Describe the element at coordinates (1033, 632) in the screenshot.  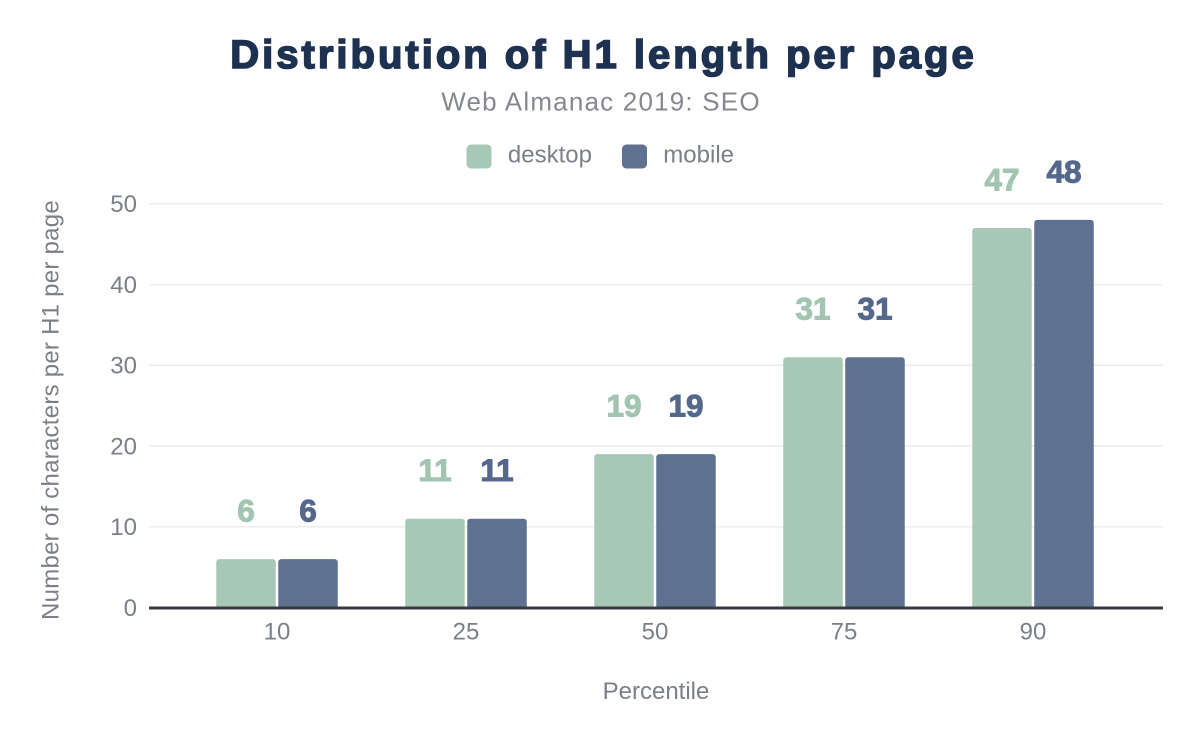
I see `svg-text: 90` at that location.